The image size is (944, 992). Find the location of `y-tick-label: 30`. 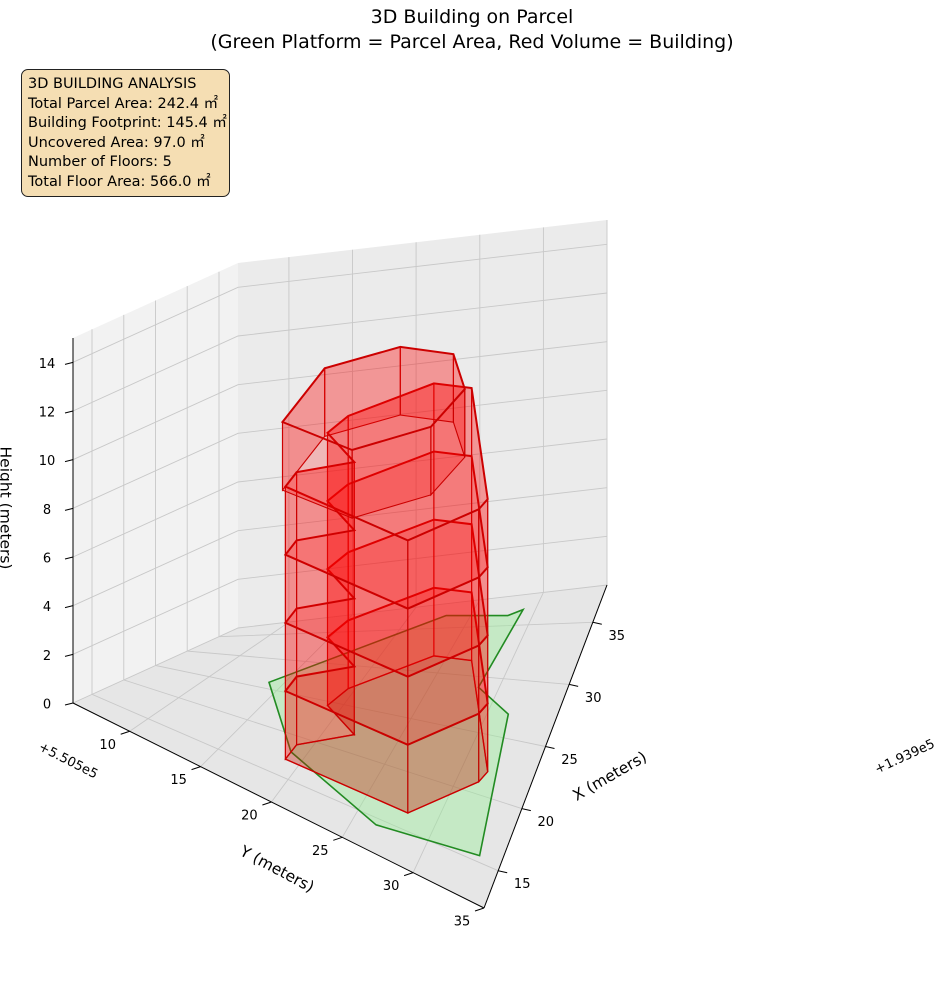

y-tick-label: 30 is located at coordinates (391, 886).